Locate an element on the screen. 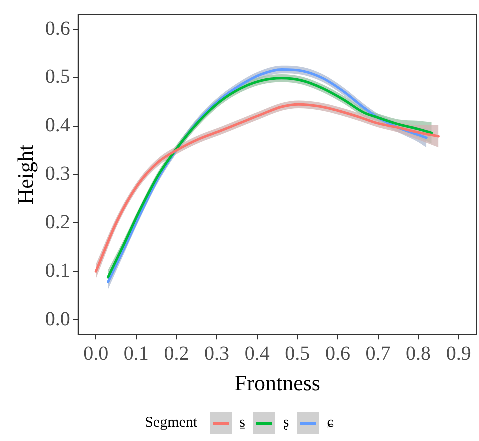 This screenshot has width=479, height=441. y-tick-label: 0.0 is located at coordinates (57, 319).